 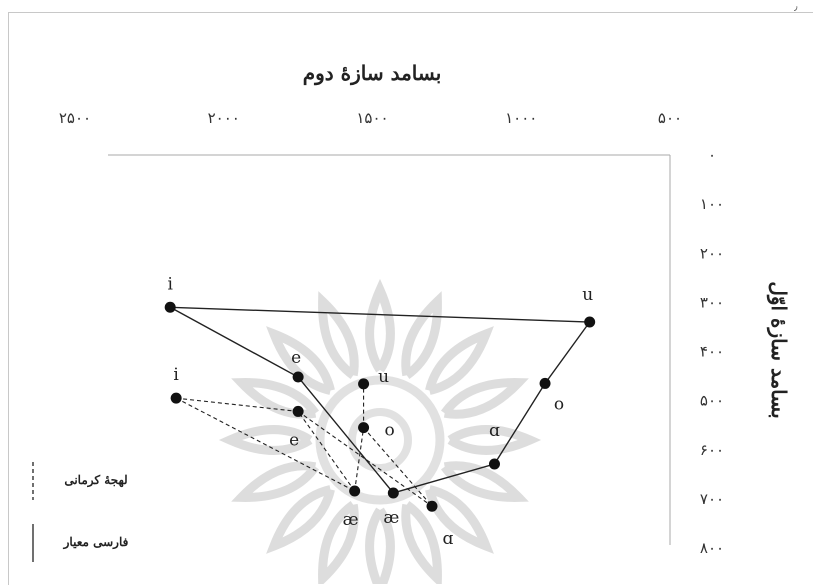 What do you see at coordinates (778, 349) in the screenshot?
I see `y-axis-title: بسامد سازهٔ اوّل` at bounding box center [778, 349].